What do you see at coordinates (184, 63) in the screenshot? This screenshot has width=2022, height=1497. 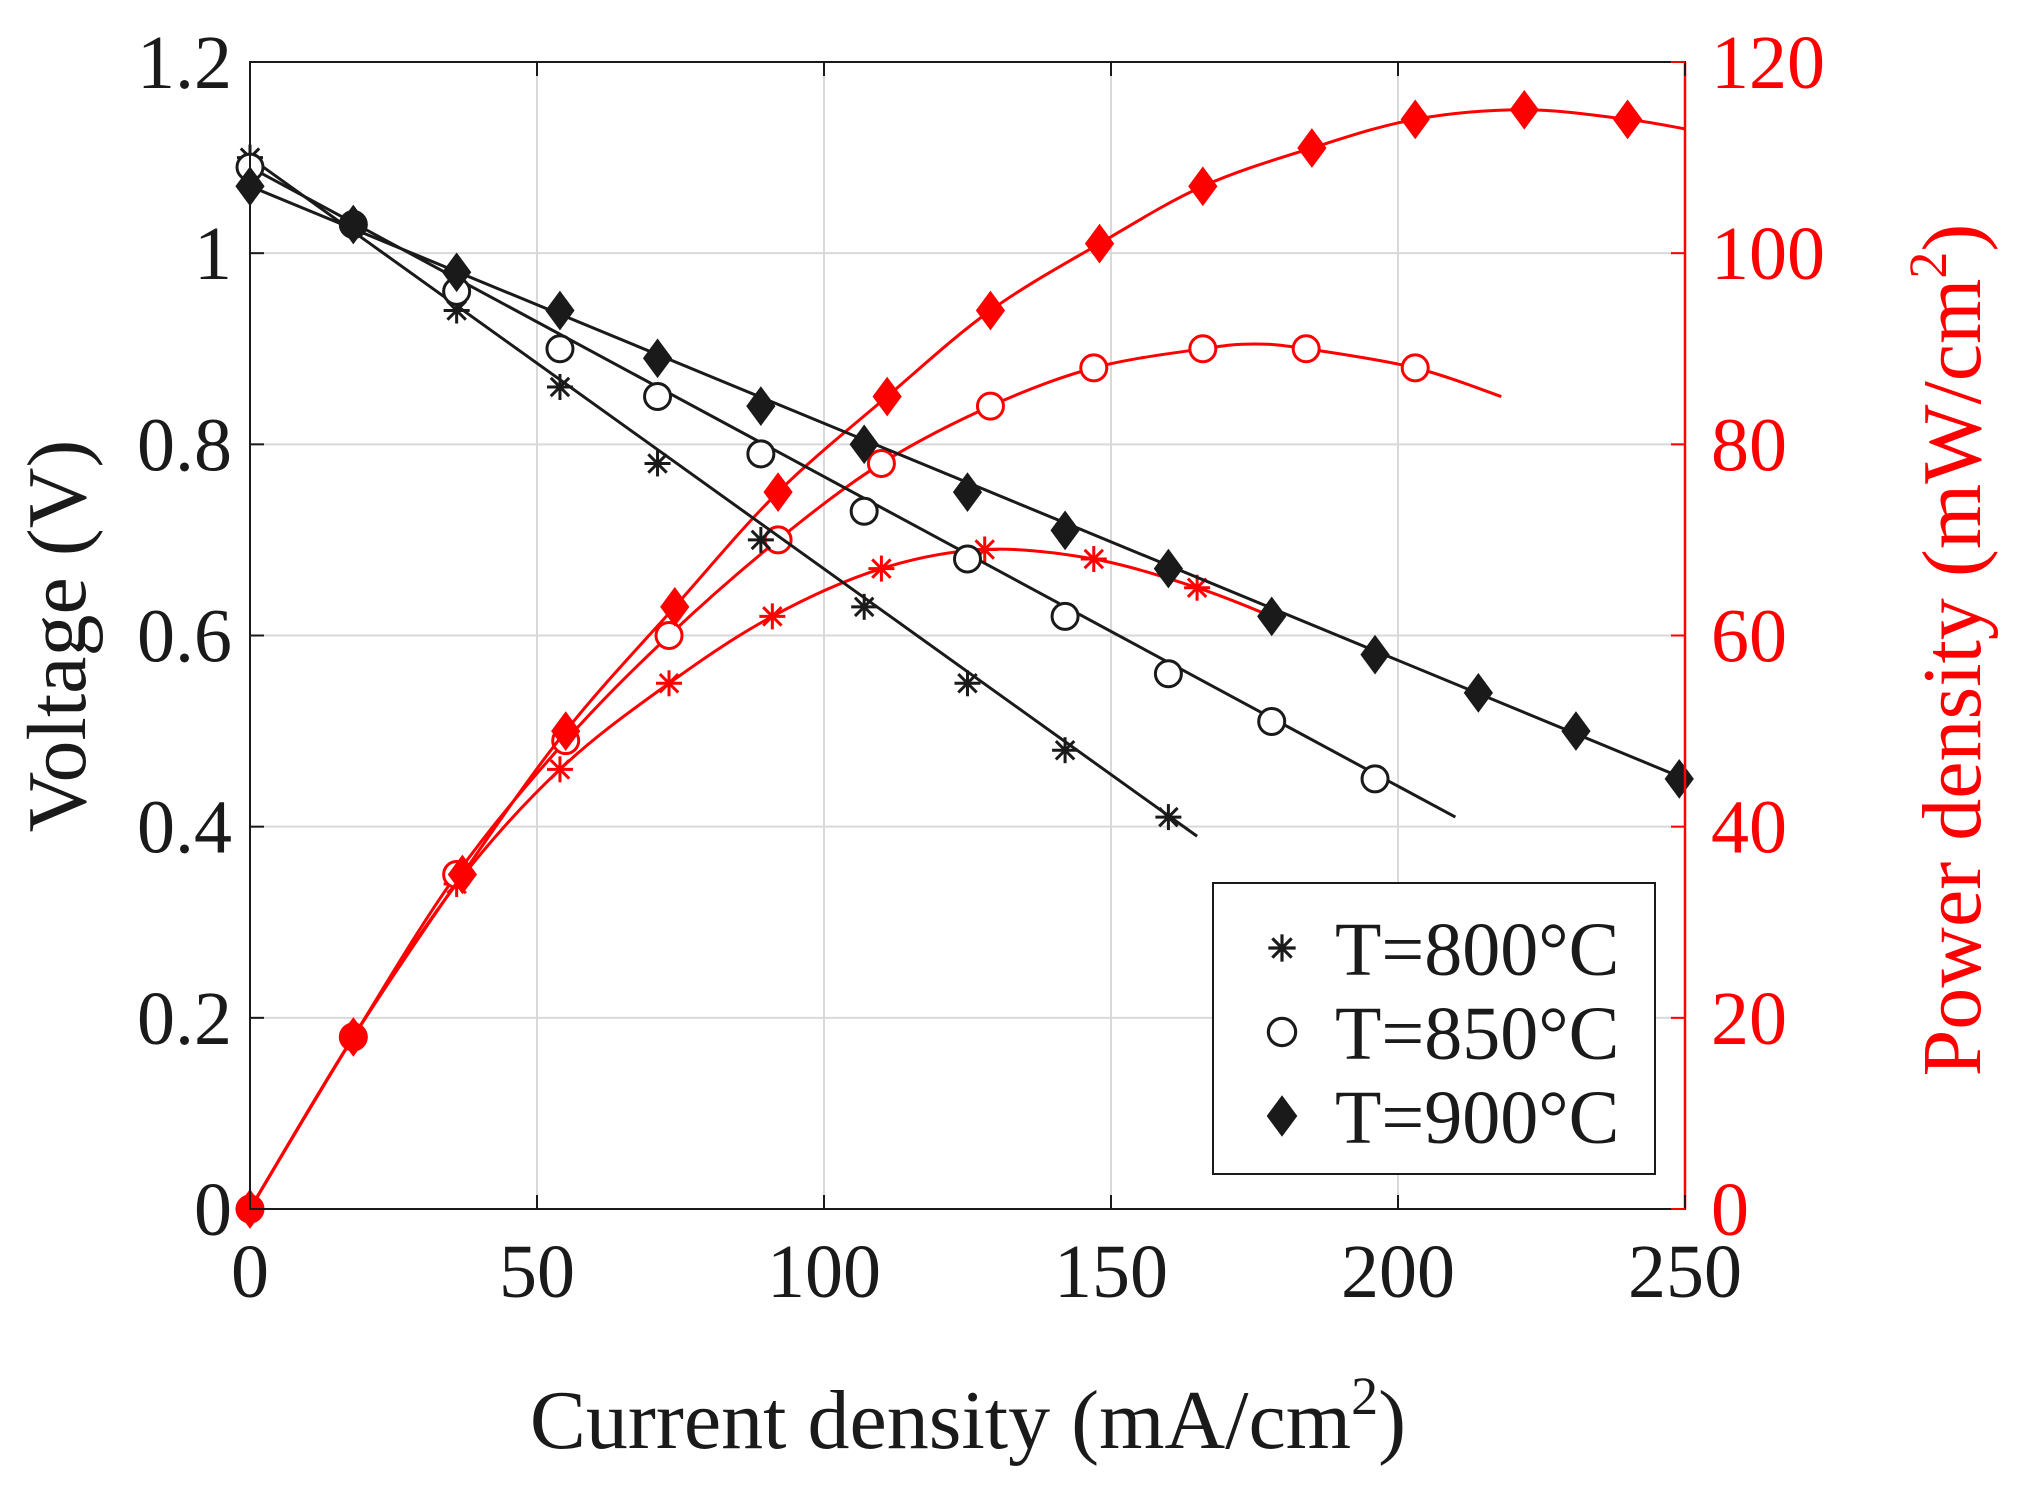 I see `y-tick-label: 1.2` at bounding box center [184, 63].